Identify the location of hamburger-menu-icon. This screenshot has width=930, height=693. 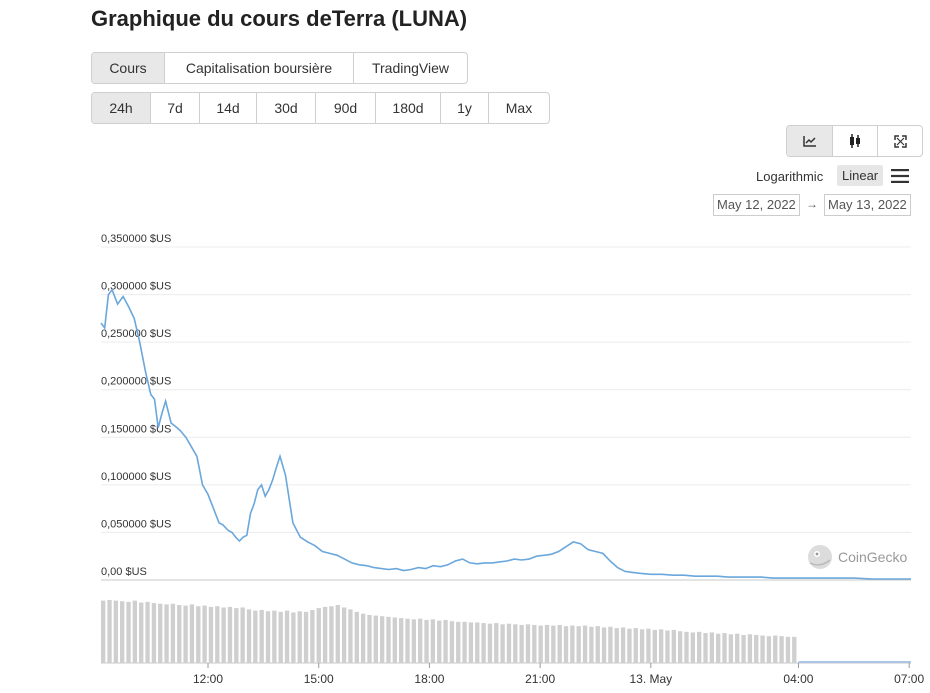
(900, 176).